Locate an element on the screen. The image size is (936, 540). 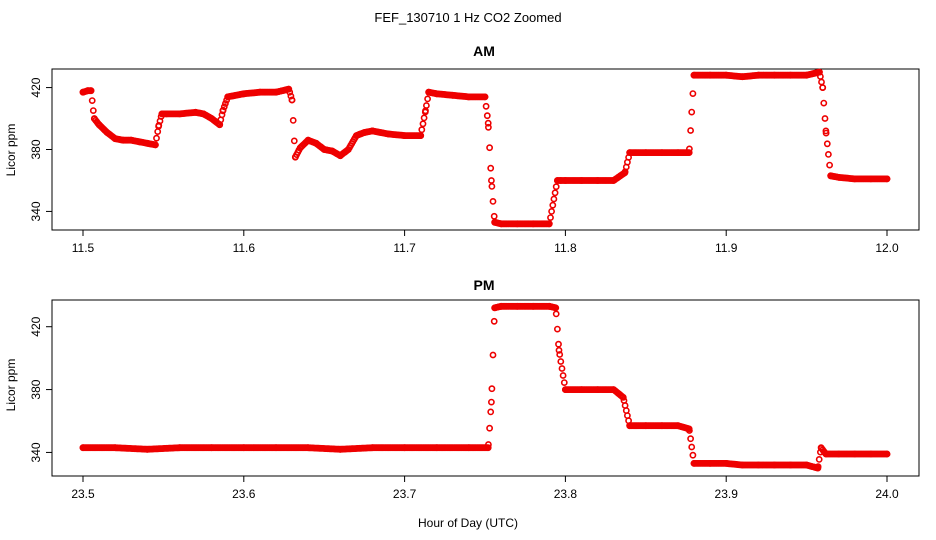
am-y-tick-label: 340 is located at coordinates (36, 211).